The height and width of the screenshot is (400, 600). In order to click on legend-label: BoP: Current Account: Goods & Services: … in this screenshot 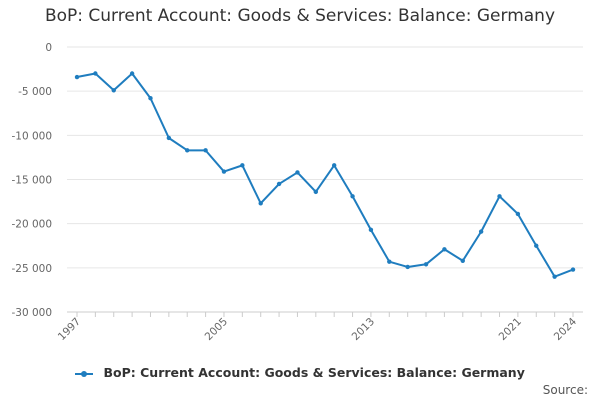, I will do `click(314, 372)`.